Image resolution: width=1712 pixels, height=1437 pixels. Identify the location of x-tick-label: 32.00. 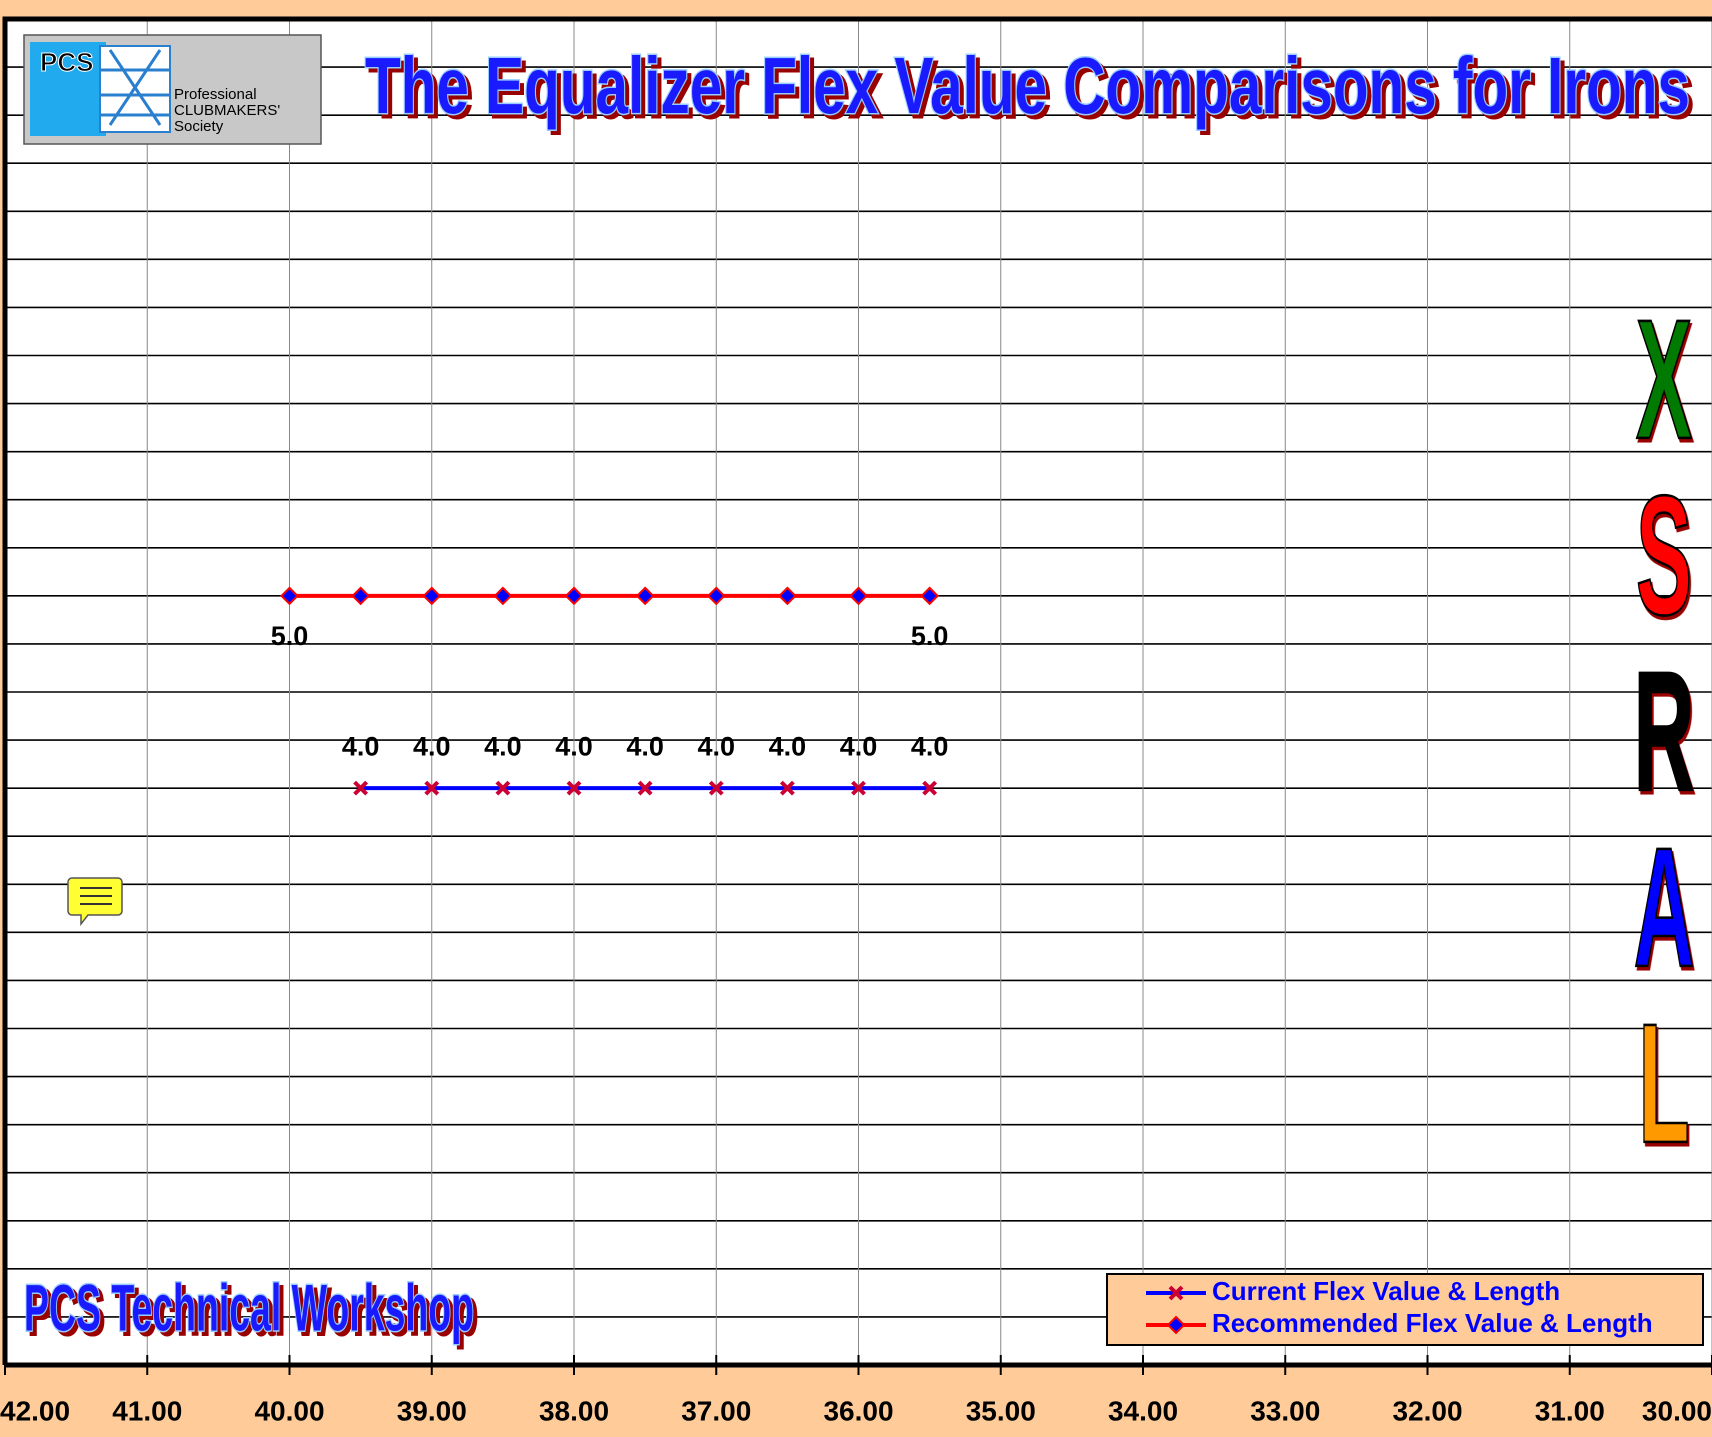
(1427, 1410).